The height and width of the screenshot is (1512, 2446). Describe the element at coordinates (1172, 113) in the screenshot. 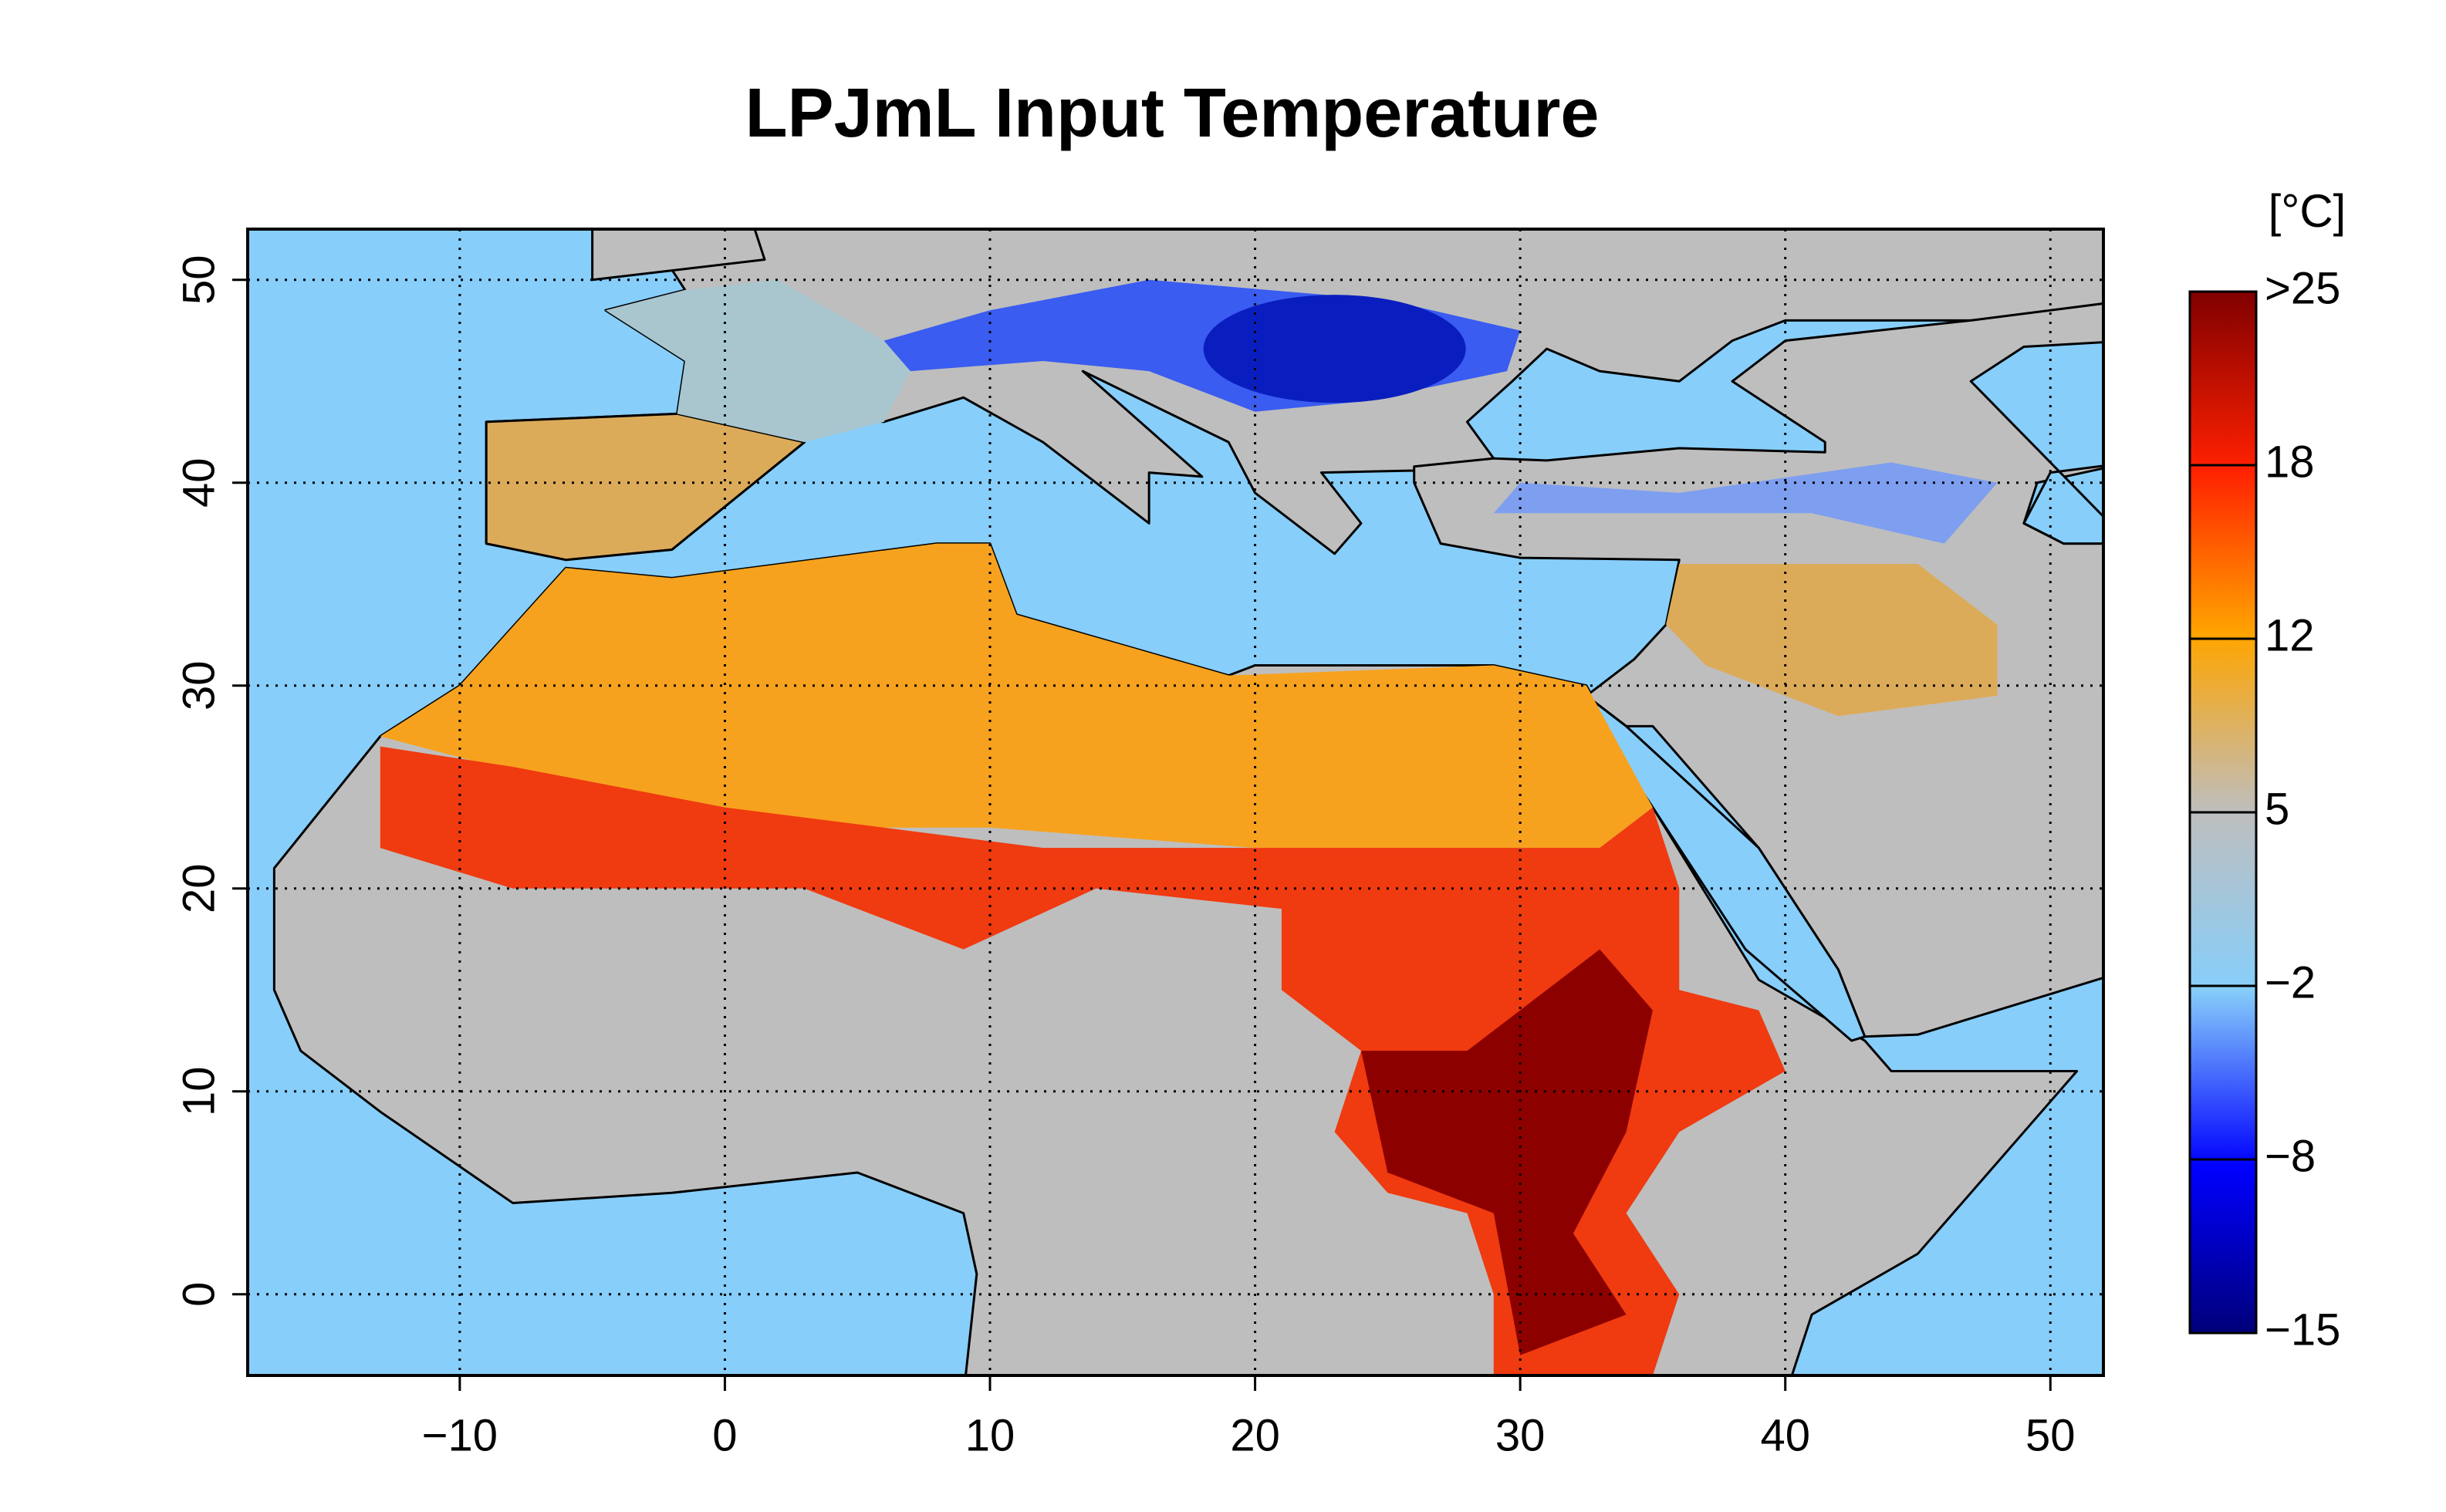

I see `chart-title: LPJmL Input Temperature` at that location.